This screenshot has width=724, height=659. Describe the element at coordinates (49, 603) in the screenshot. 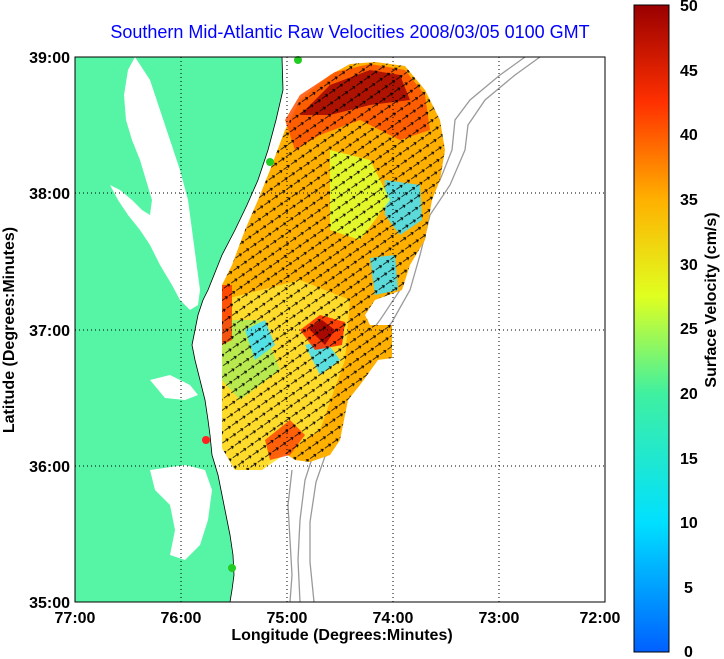

I see `y-tick-label: 35:00` at that location.